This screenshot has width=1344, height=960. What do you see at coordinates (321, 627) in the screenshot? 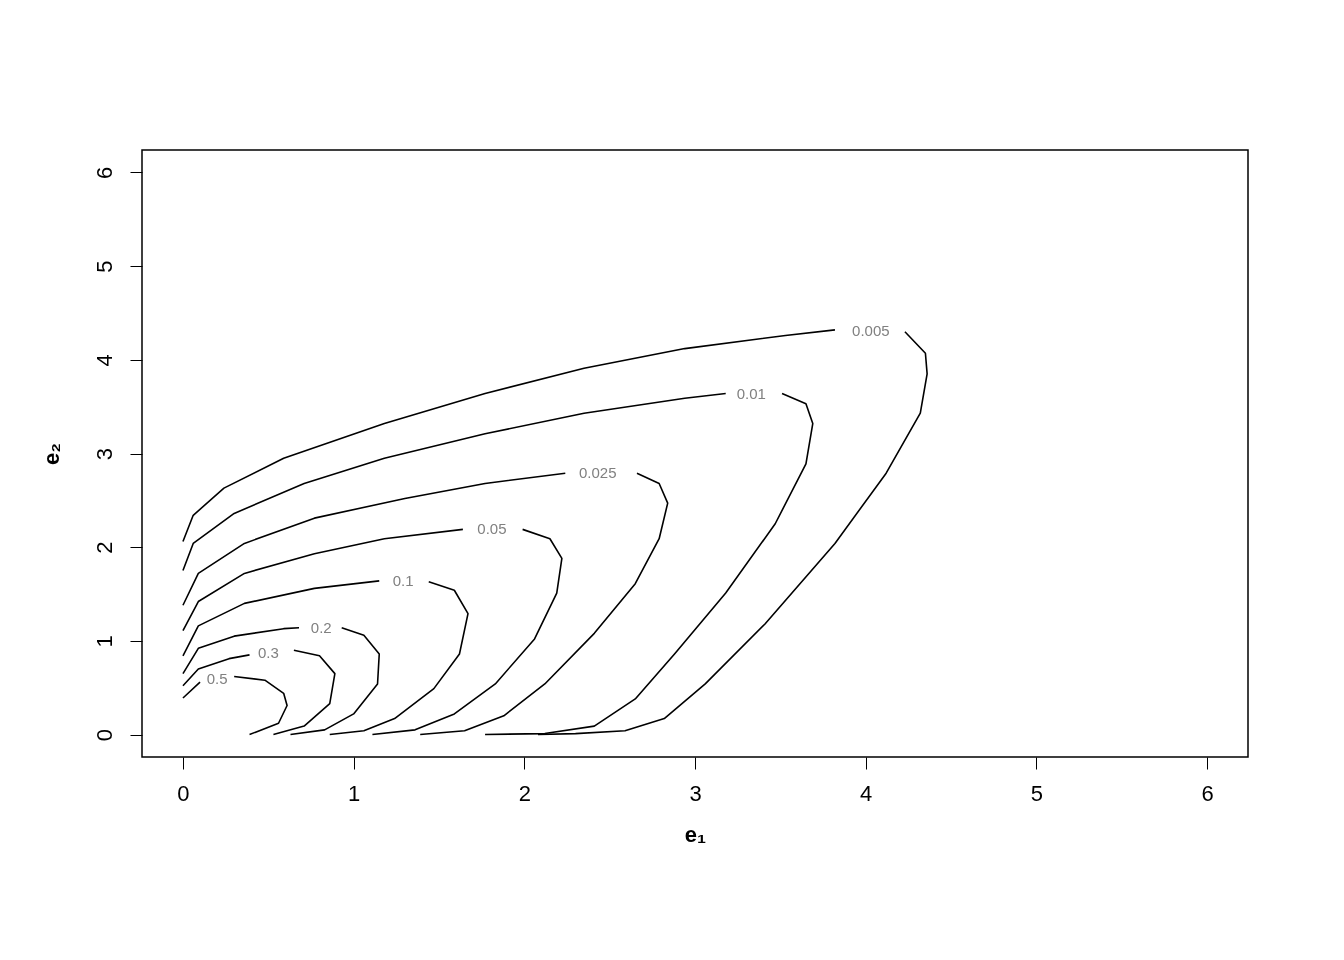
I see `series-label: 0.2` at bounding box center [321, 627].